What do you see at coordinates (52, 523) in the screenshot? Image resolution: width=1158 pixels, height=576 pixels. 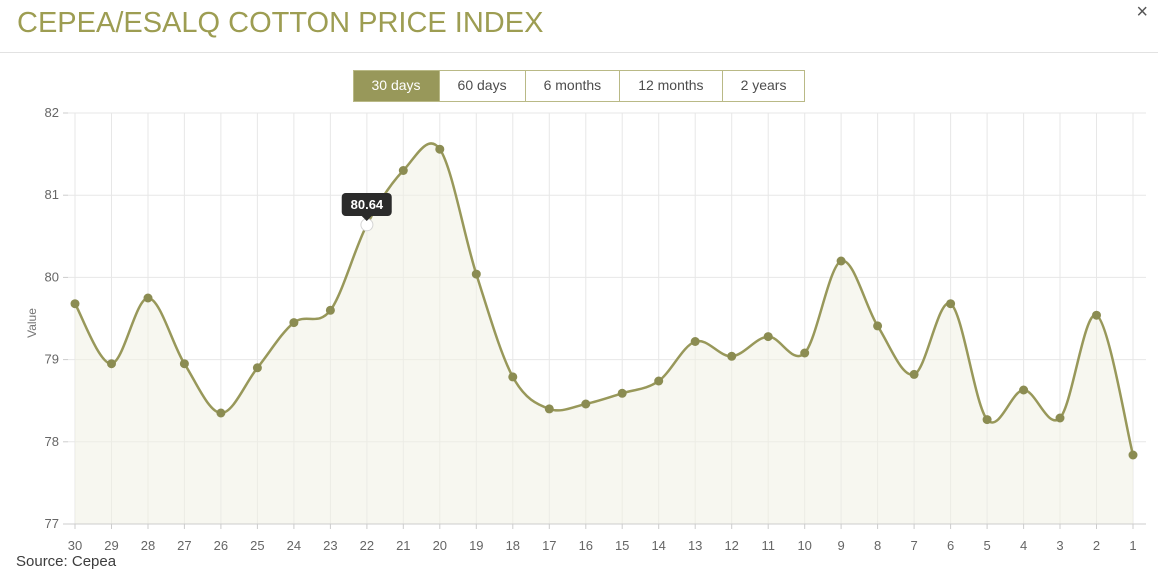 I see `y-tick-label: 77` at bounding box center [52, 523].